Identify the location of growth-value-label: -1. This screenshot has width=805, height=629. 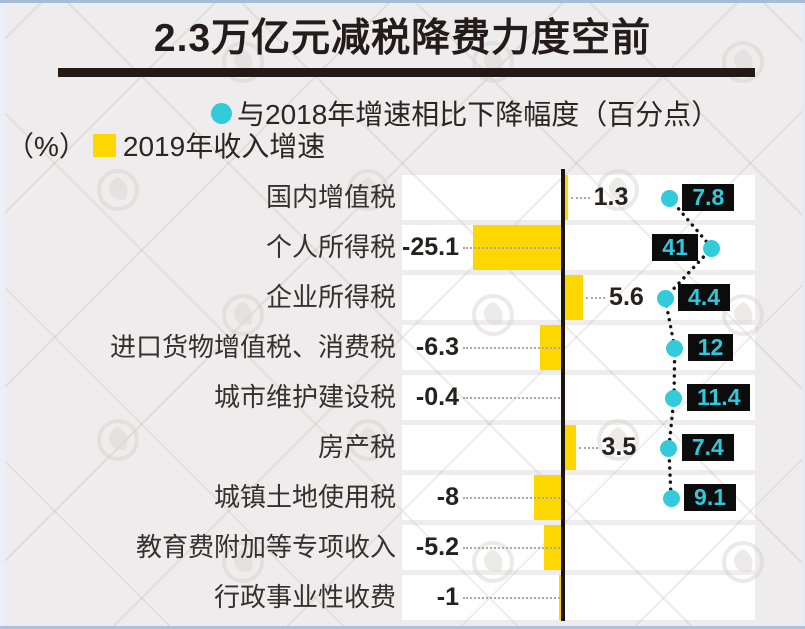
(447, 597).